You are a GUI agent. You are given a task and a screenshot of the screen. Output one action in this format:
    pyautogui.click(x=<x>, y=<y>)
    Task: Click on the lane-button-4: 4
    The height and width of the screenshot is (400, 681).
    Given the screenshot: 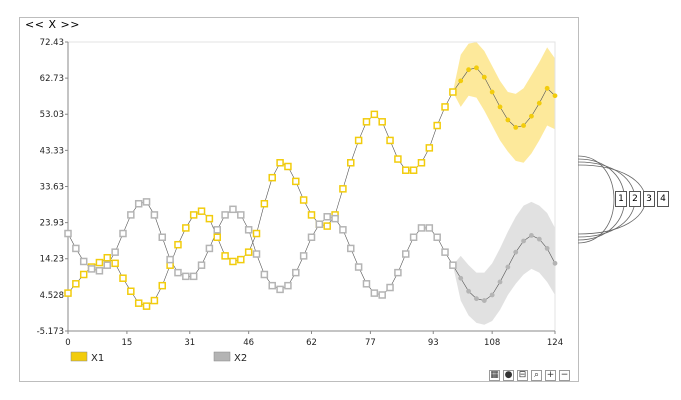 What is the action you would take?
    pyautogui.click(x=663, y=199)
    